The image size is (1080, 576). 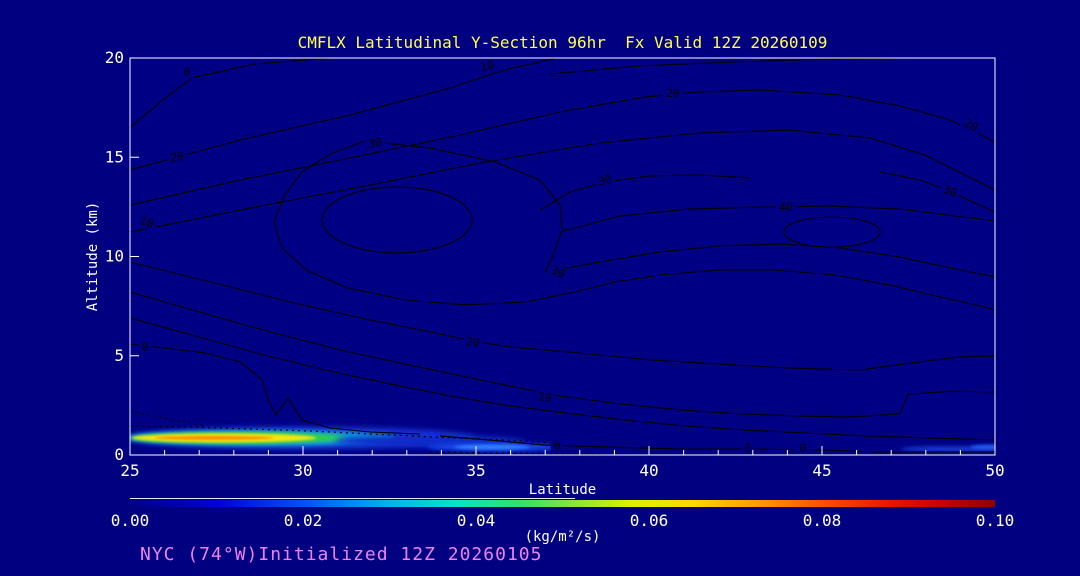 What do you see at coordinates (562, 490) in the screenshot?
I see `x-axis-title: Latitude` at bounding box center [562, 490].